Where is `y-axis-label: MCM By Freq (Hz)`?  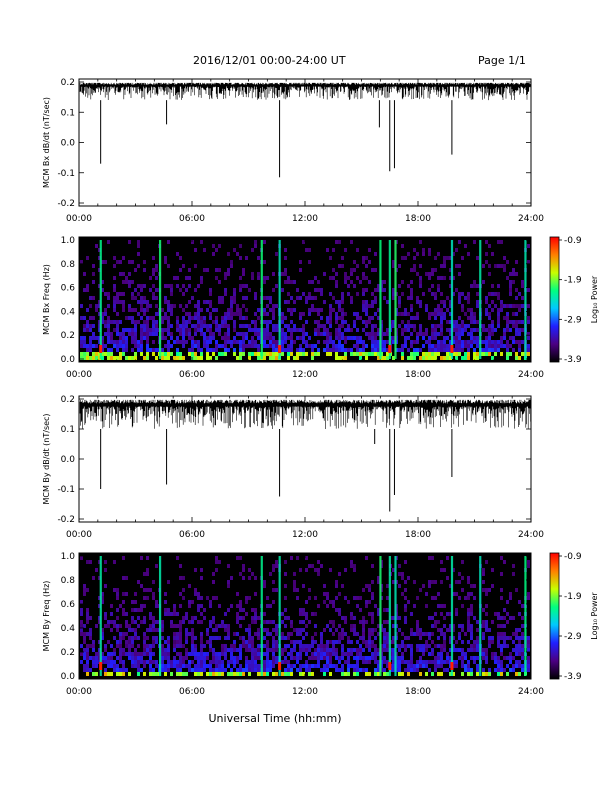
y-axis-label: MCM By Freq (Hz) is located at coordinates (46, 616).